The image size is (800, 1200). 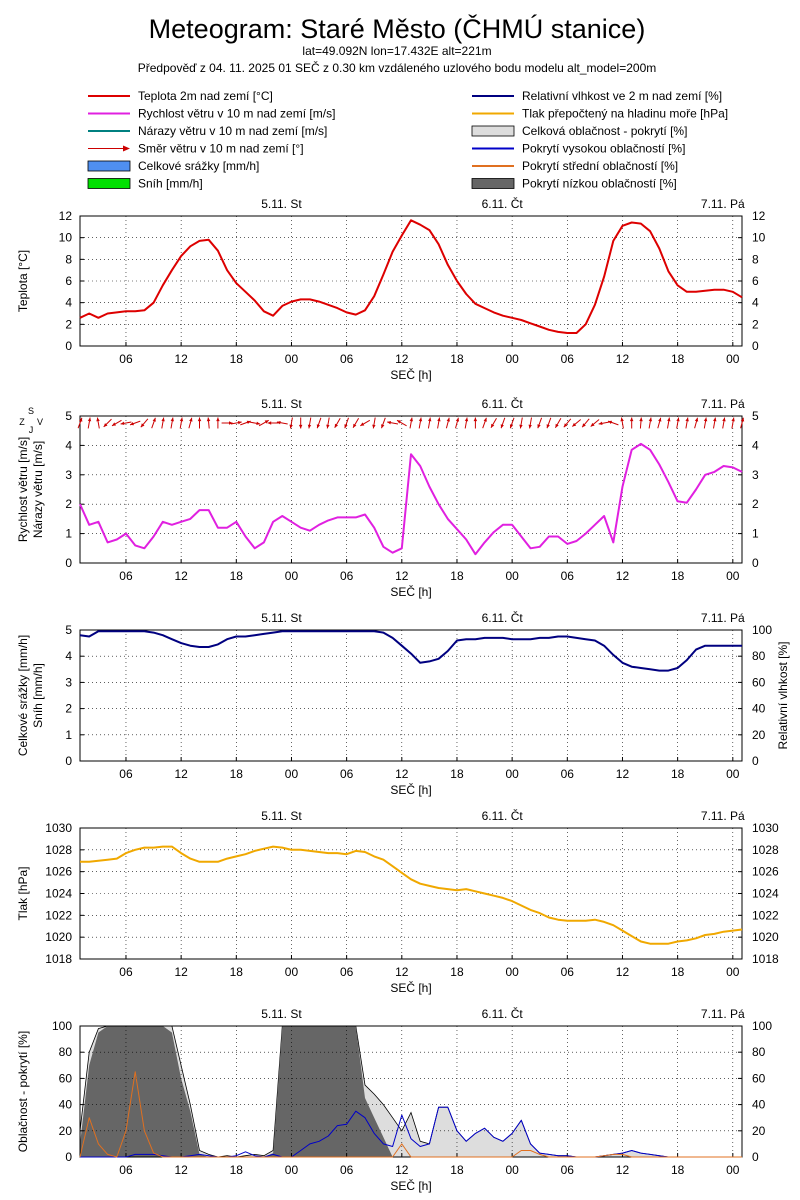 I want to click on y-tick-label-right: 1, so click(x=755, y=534).